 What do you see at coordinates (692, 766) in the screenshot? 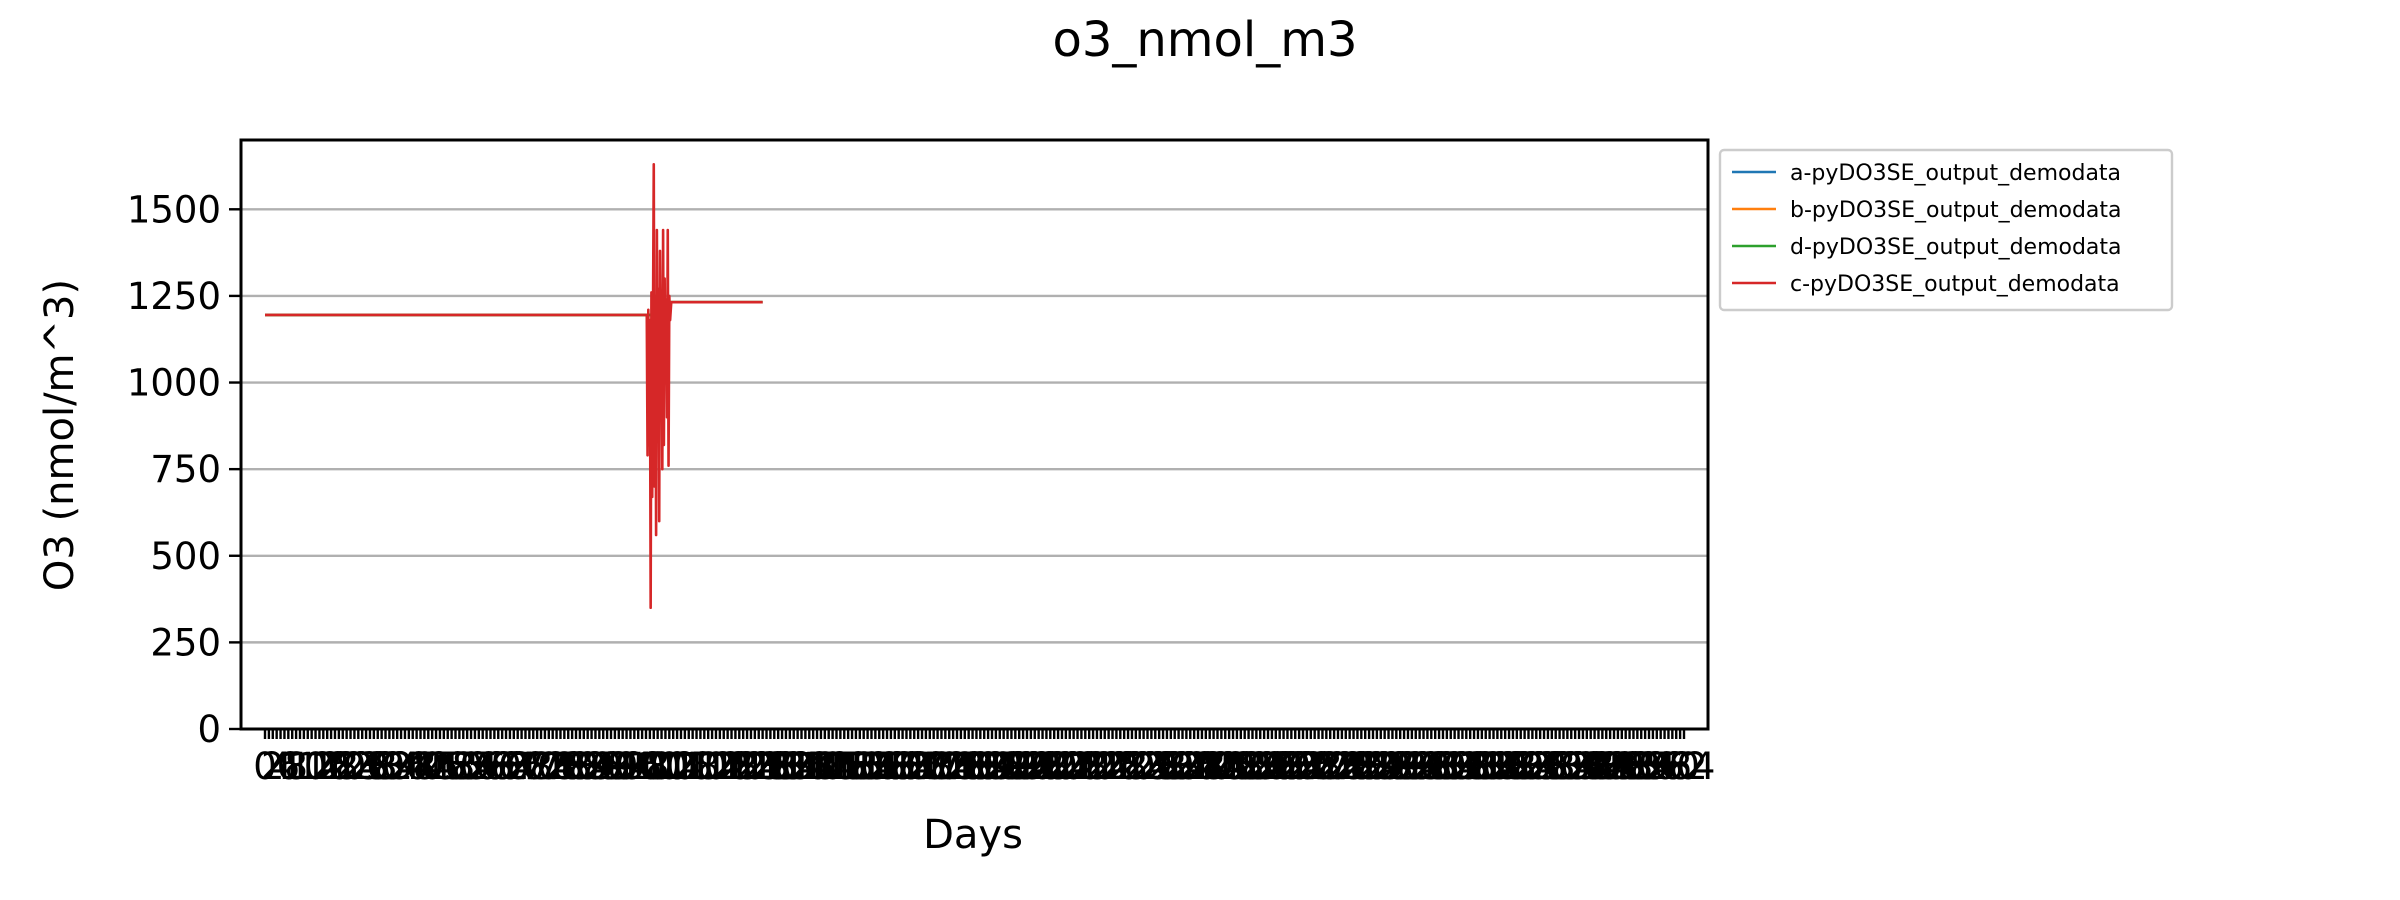
I see `x-tick-label: 110` at bounding box center [692, 766].